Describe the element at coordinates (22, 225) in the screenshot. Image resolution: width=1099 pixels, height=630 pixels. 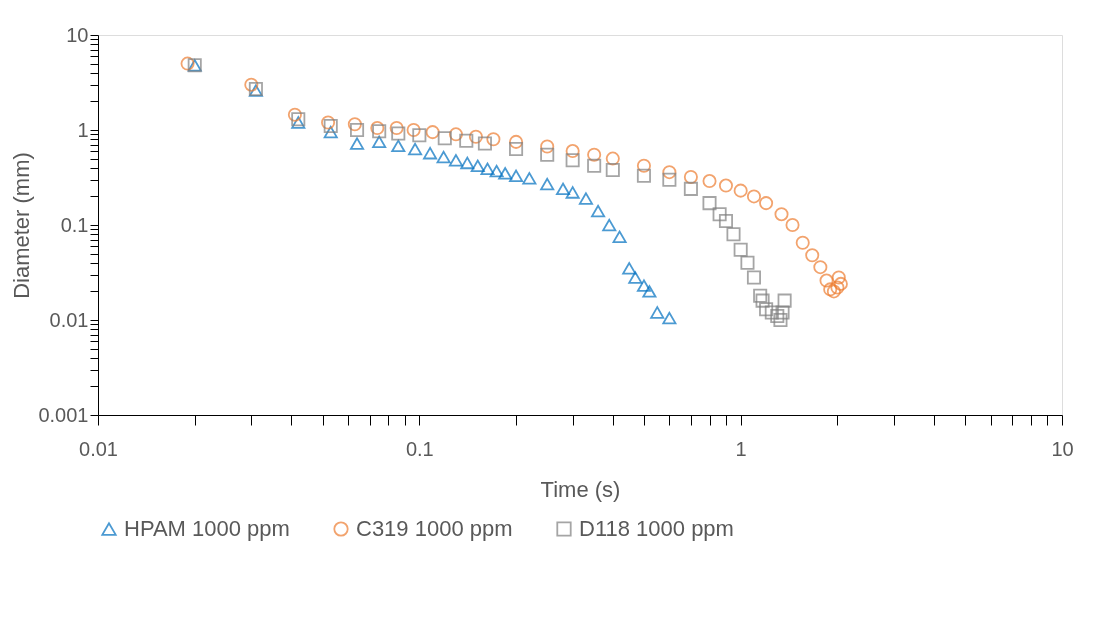
I see `y-axis-title: Diameter (mm)` at that location.